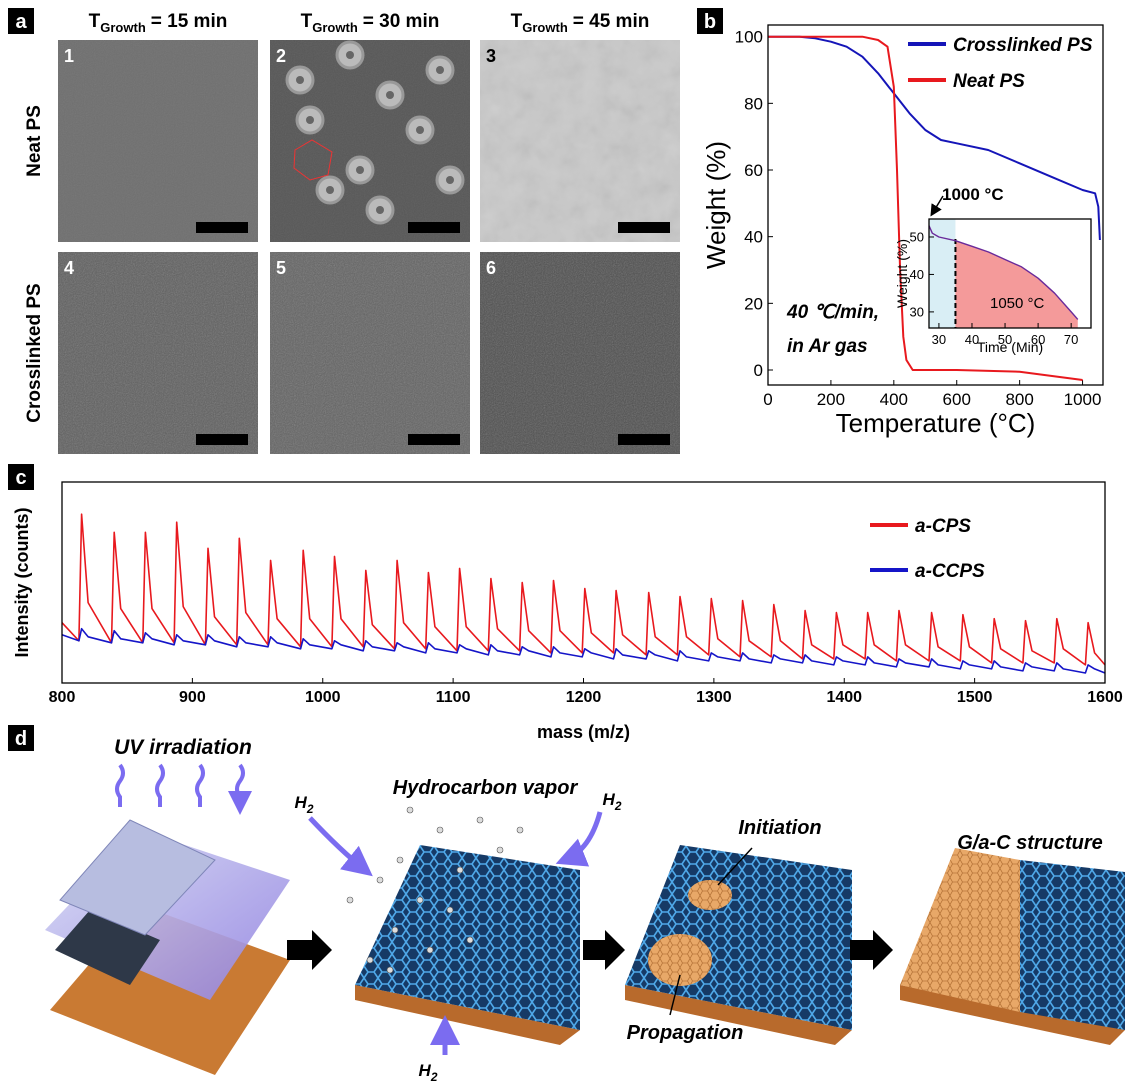 Image resolution: width=1135 pixels, height=1092 pixels. I want to click on image-number: 2, so click(281, 56).